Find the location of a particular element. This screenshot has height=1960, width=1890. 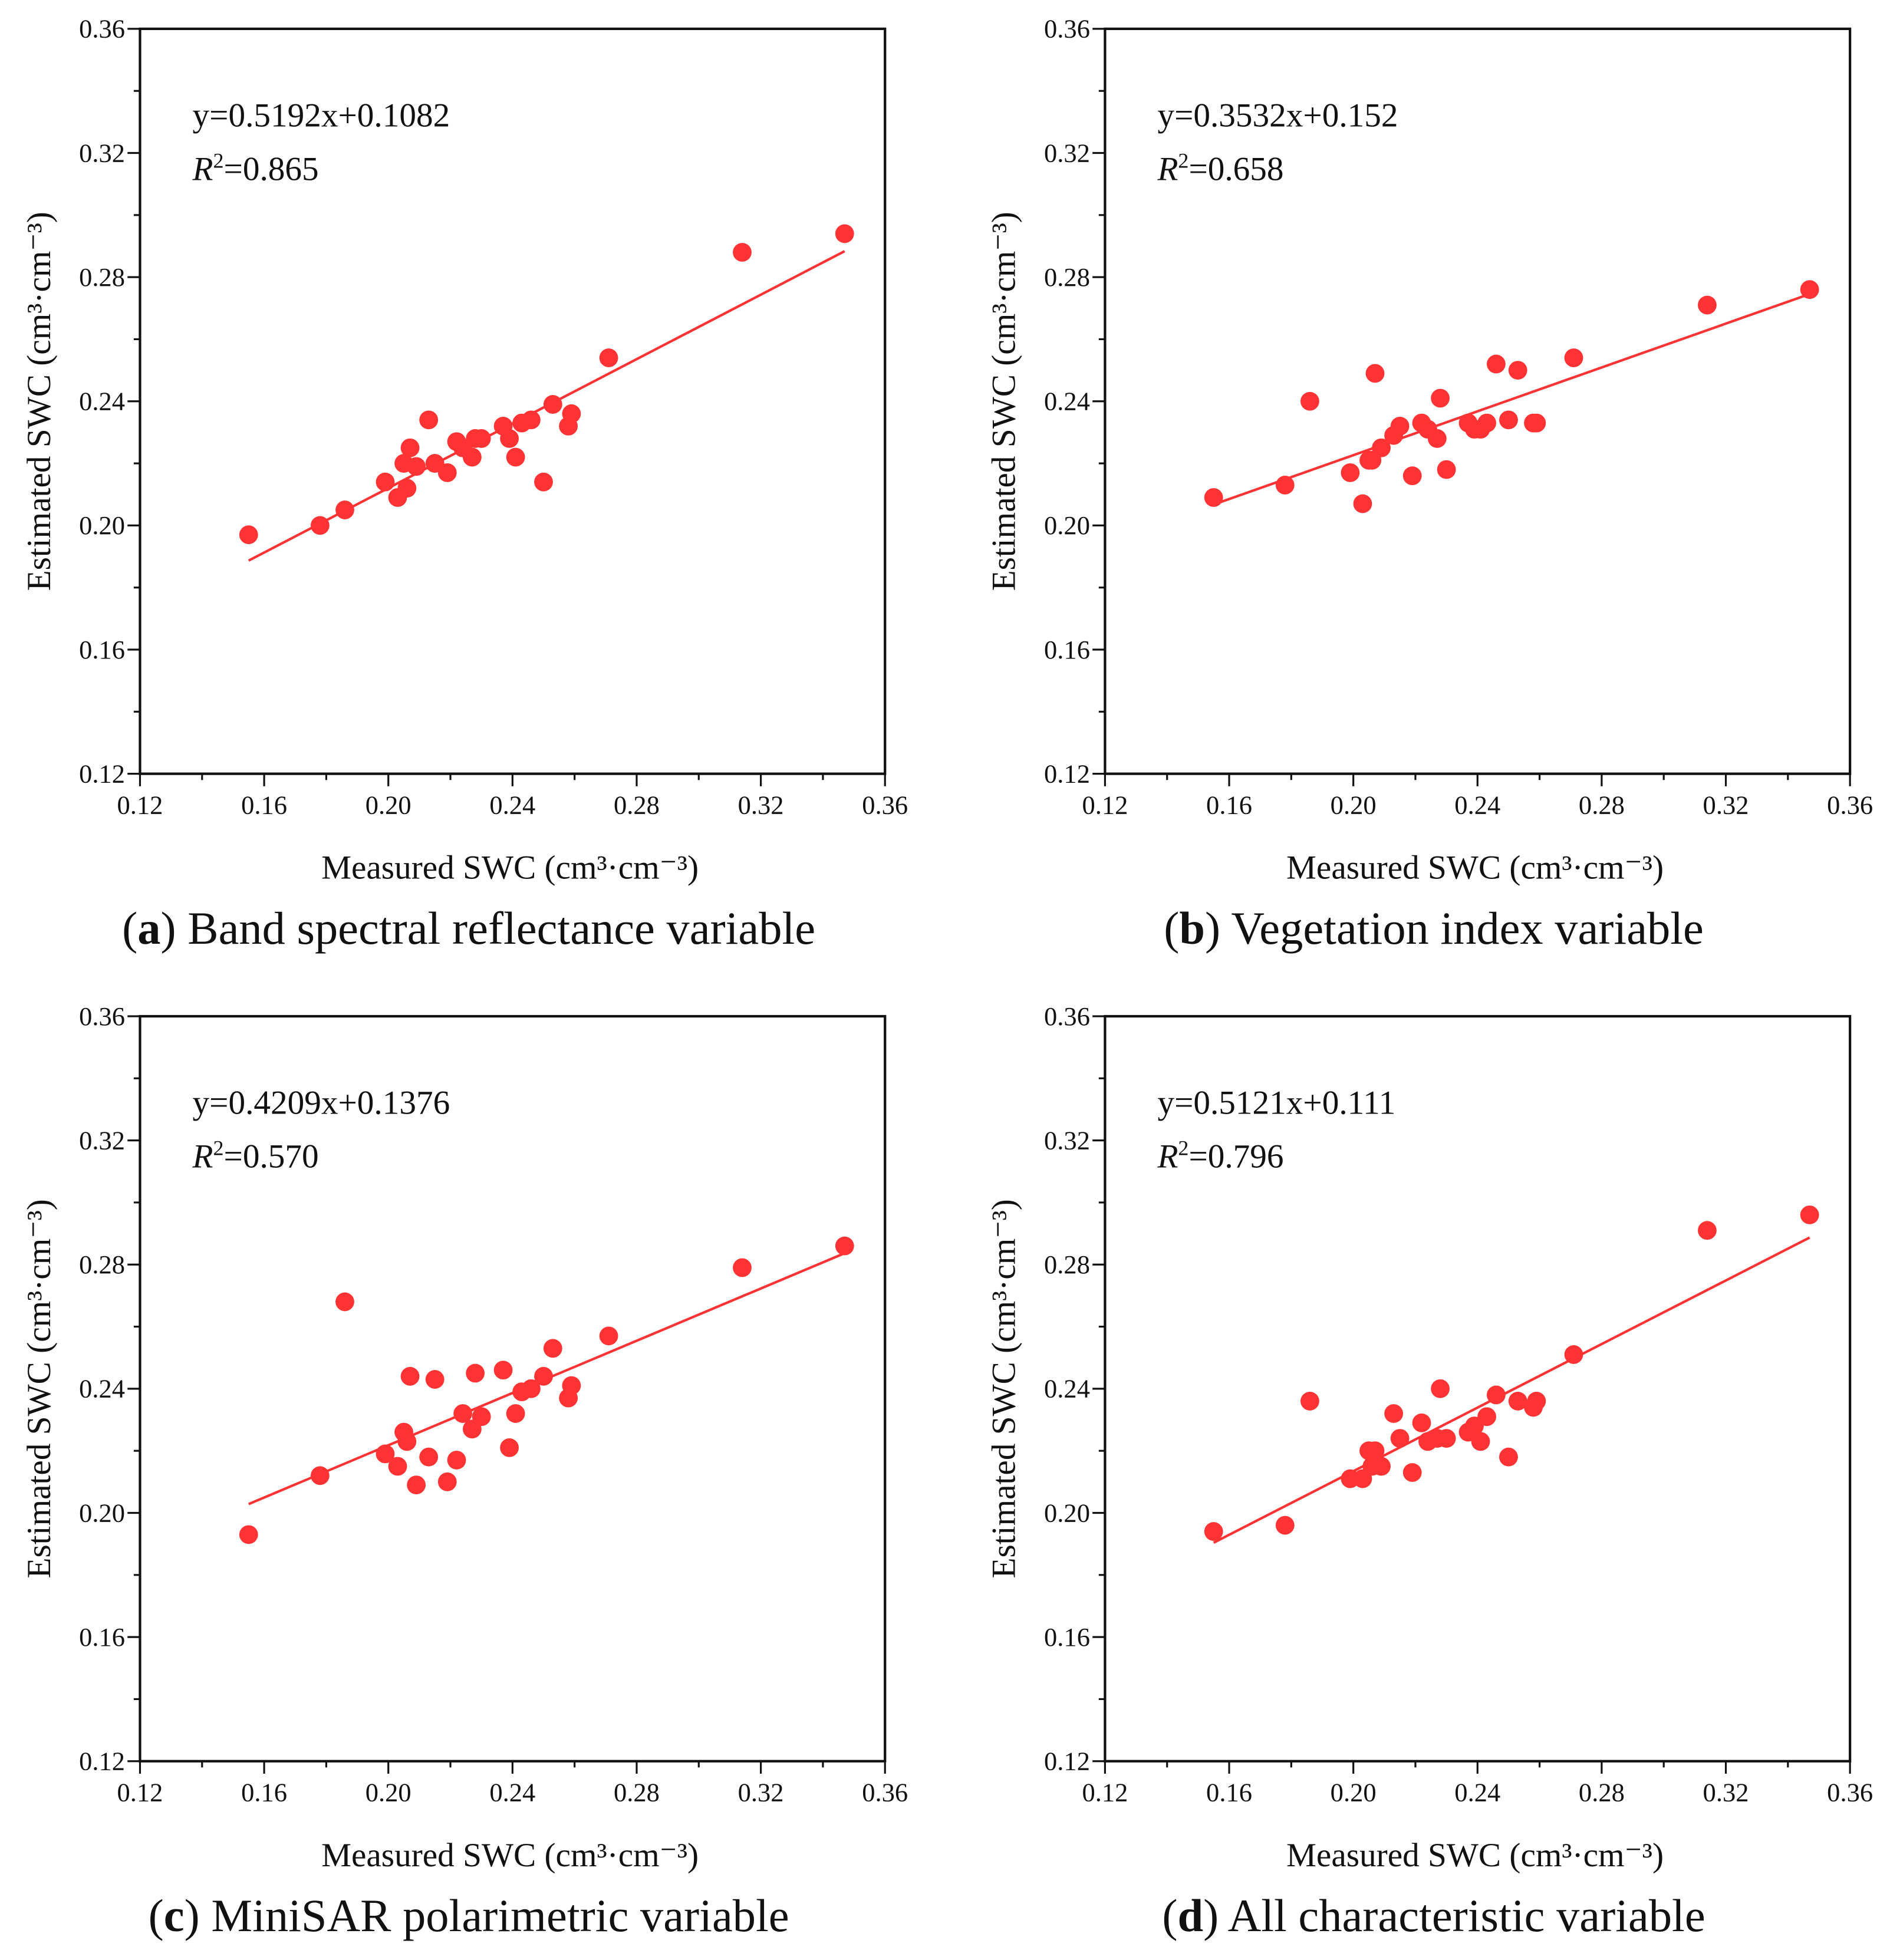

r-squared-value: =0.865 is located at coordinates (271, 168).